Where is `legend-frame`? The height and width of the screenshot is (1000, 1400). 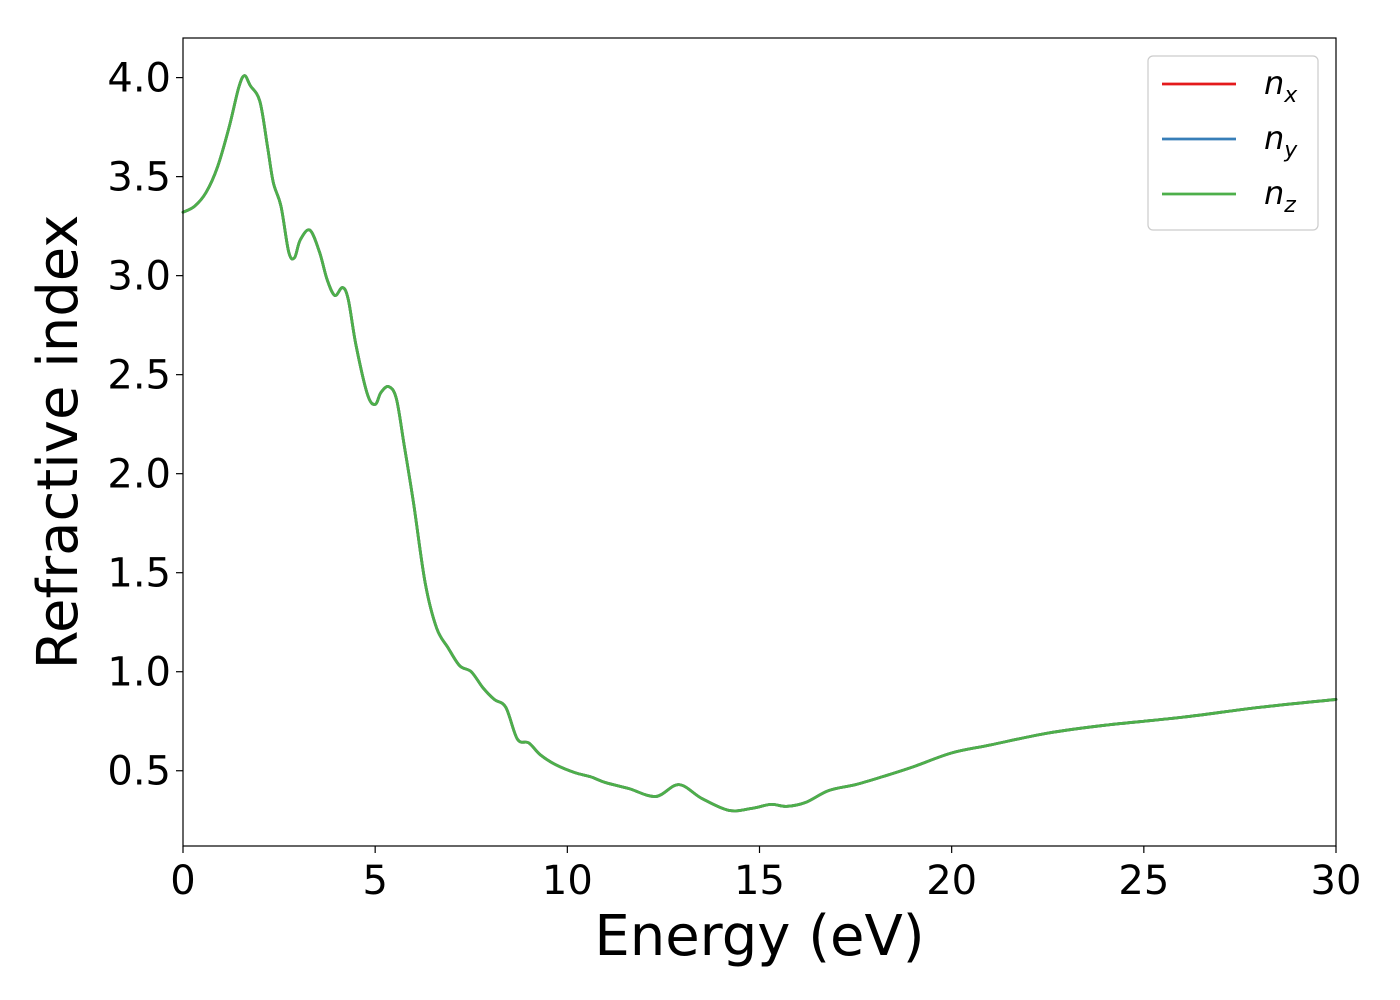
legend-frame is located at coordinates (1233, 143).